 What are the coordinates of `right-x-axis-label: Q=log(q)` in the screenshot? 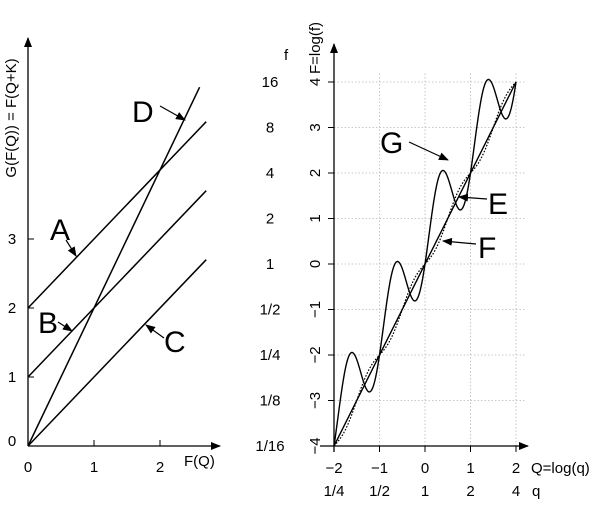 It's located at (560, 468).